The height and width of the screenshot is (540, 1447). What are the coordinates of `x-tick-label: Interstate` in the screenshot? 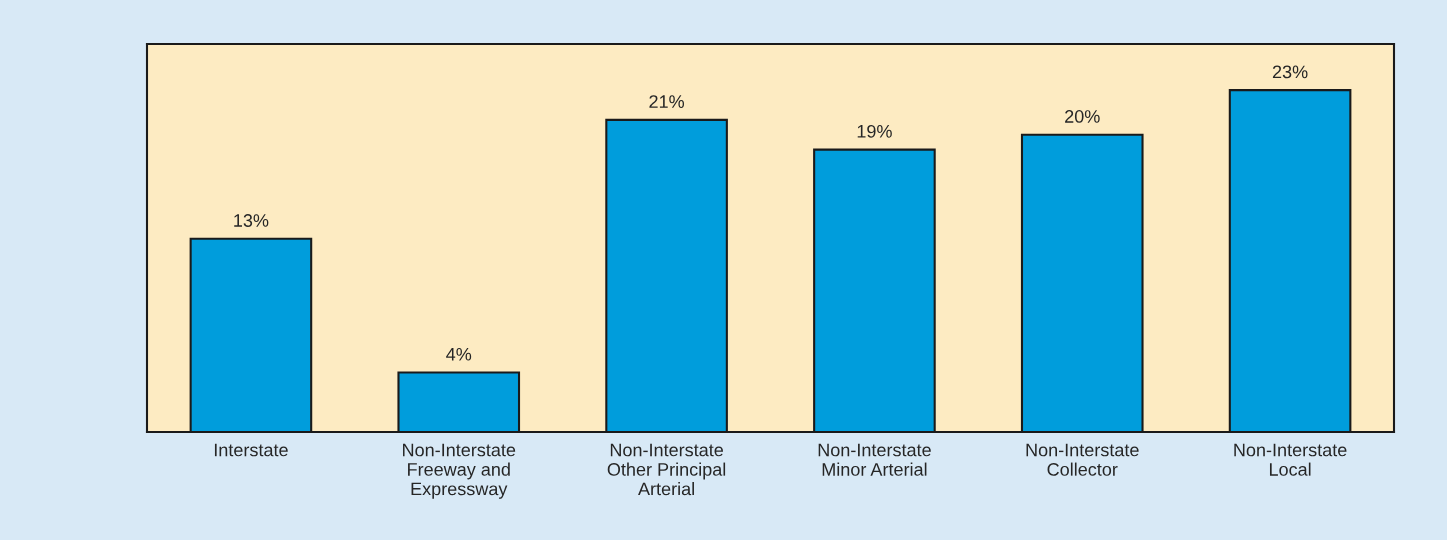 It's located at (251, 450).